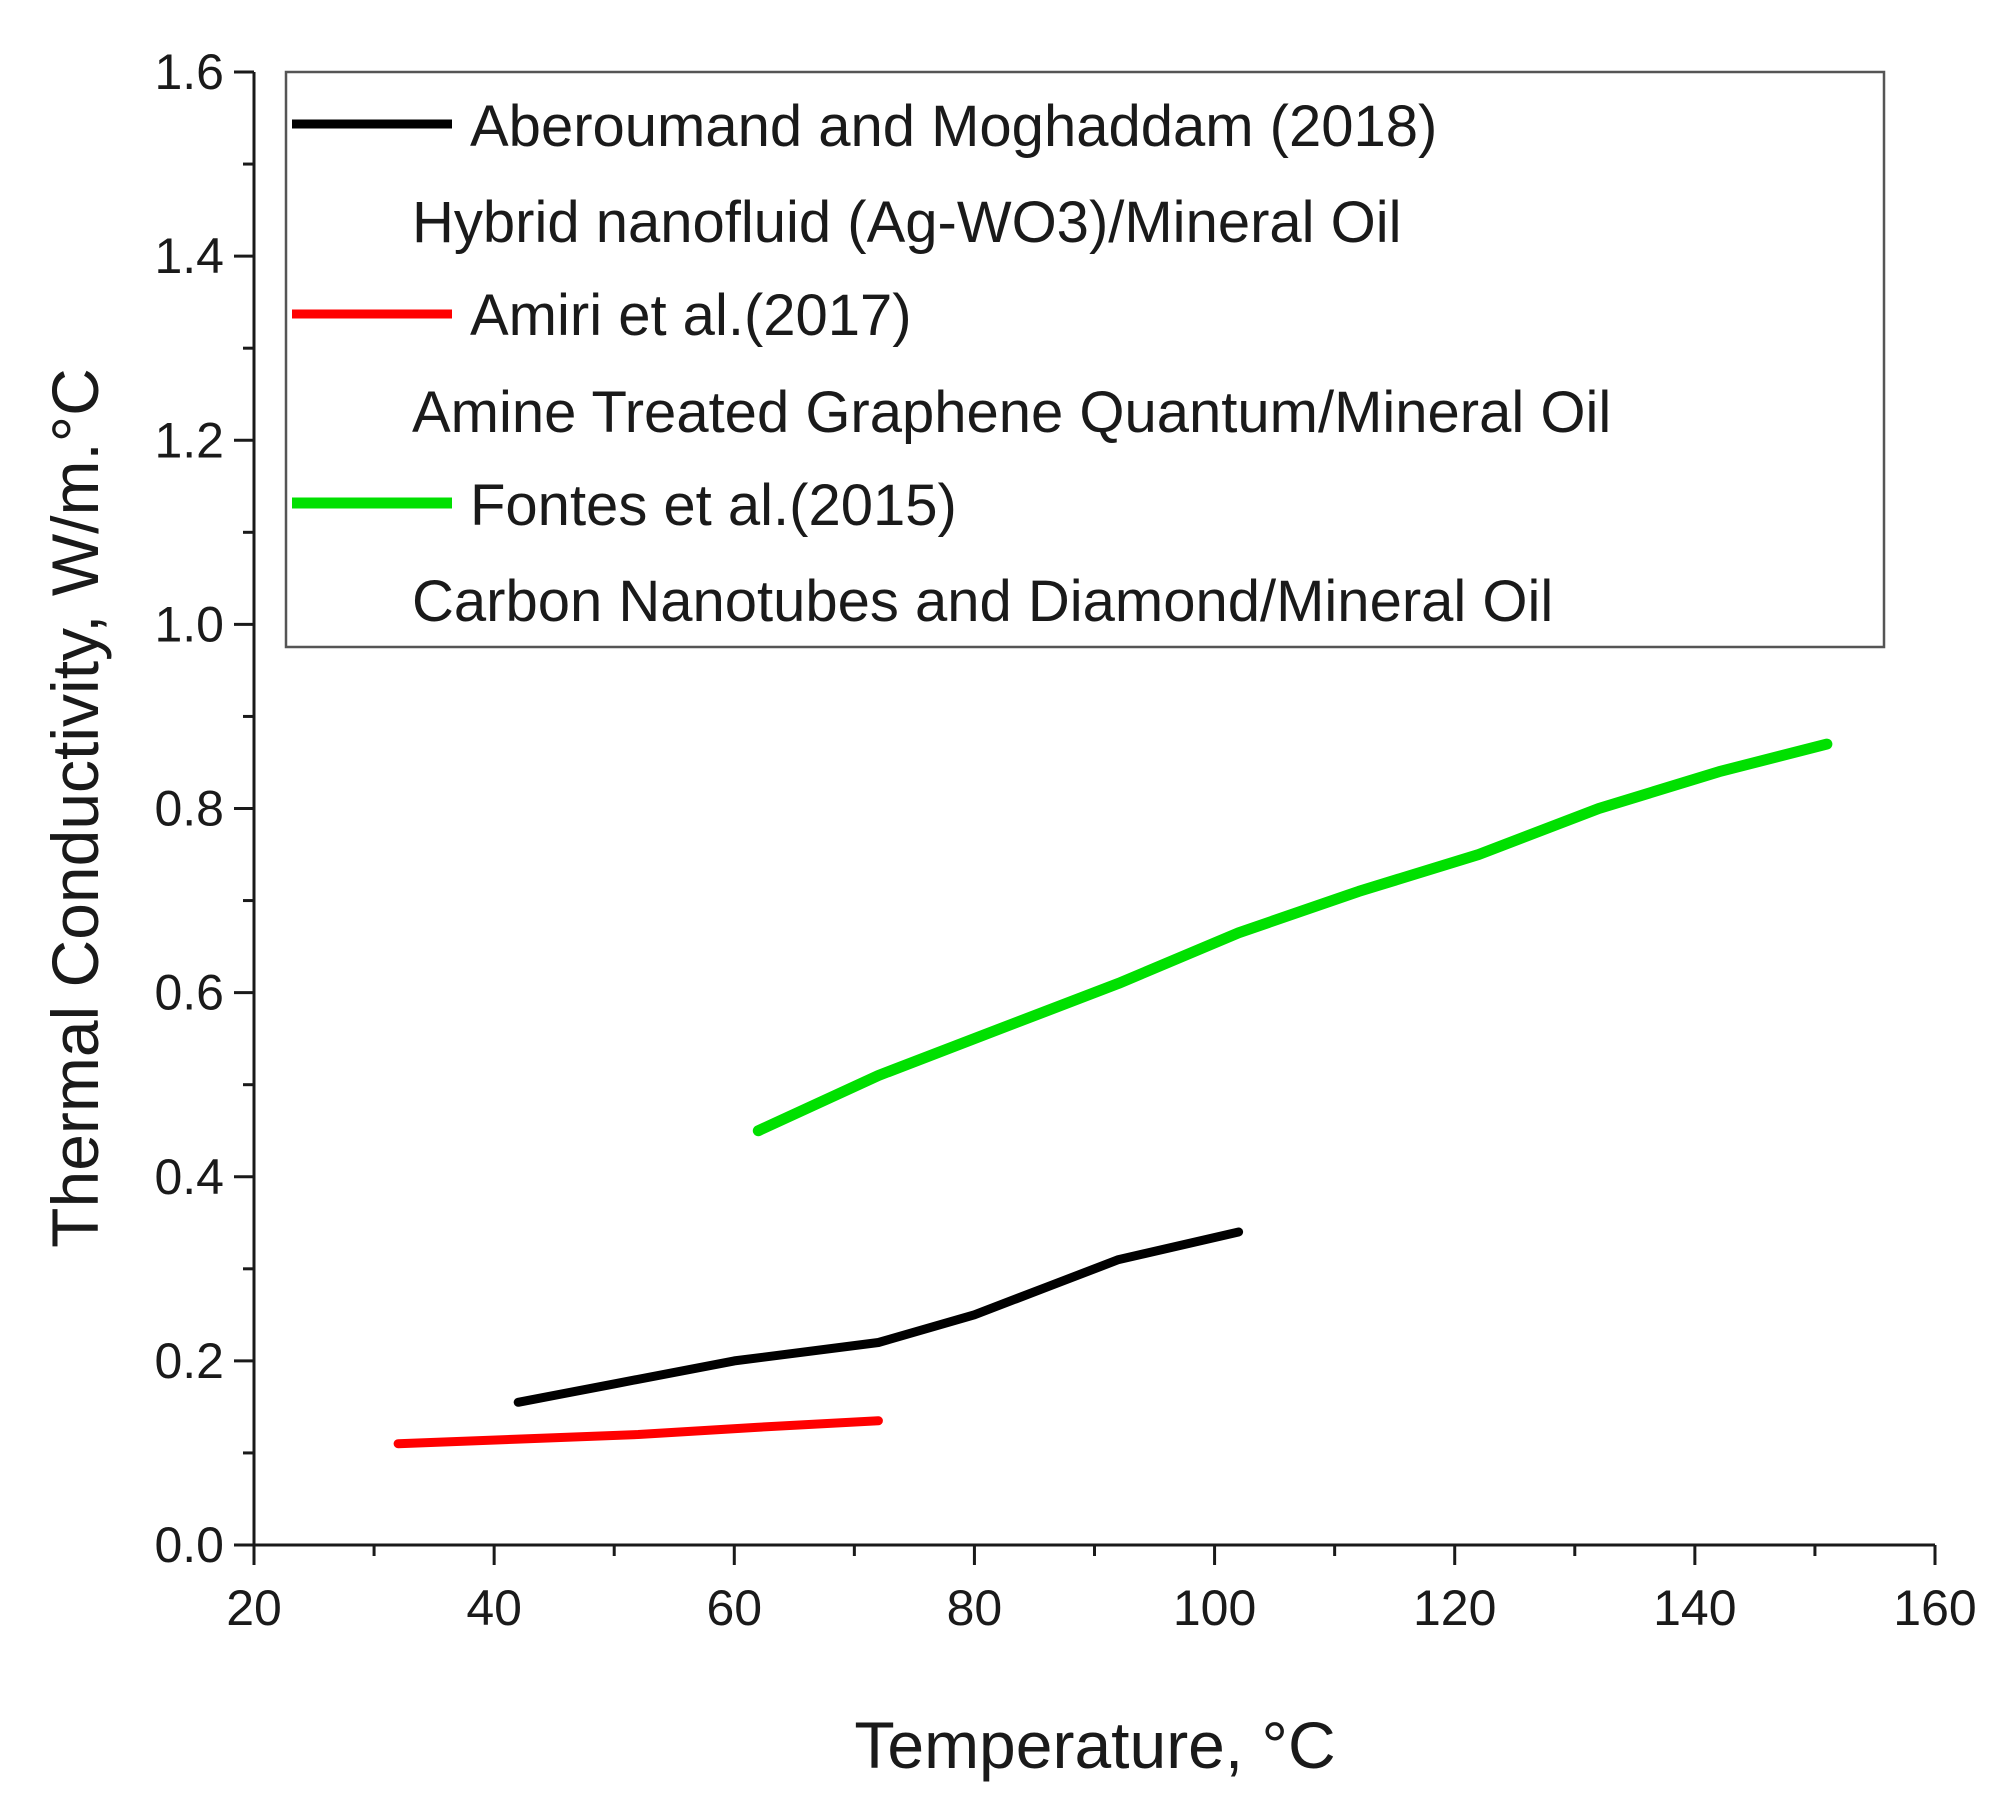  I want to click on y-tick-label: 1.6, so click(189, 72).